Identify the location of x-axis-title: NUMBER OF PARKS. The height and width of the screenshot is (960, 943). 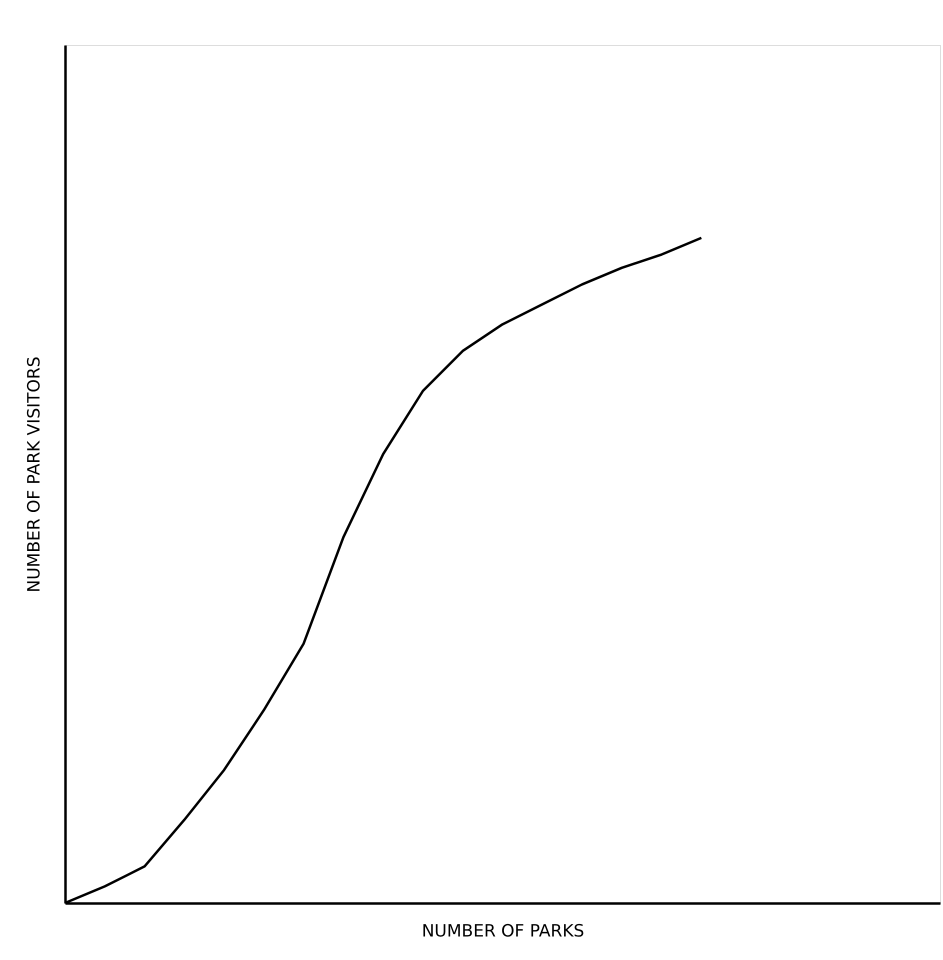
(503, 932).